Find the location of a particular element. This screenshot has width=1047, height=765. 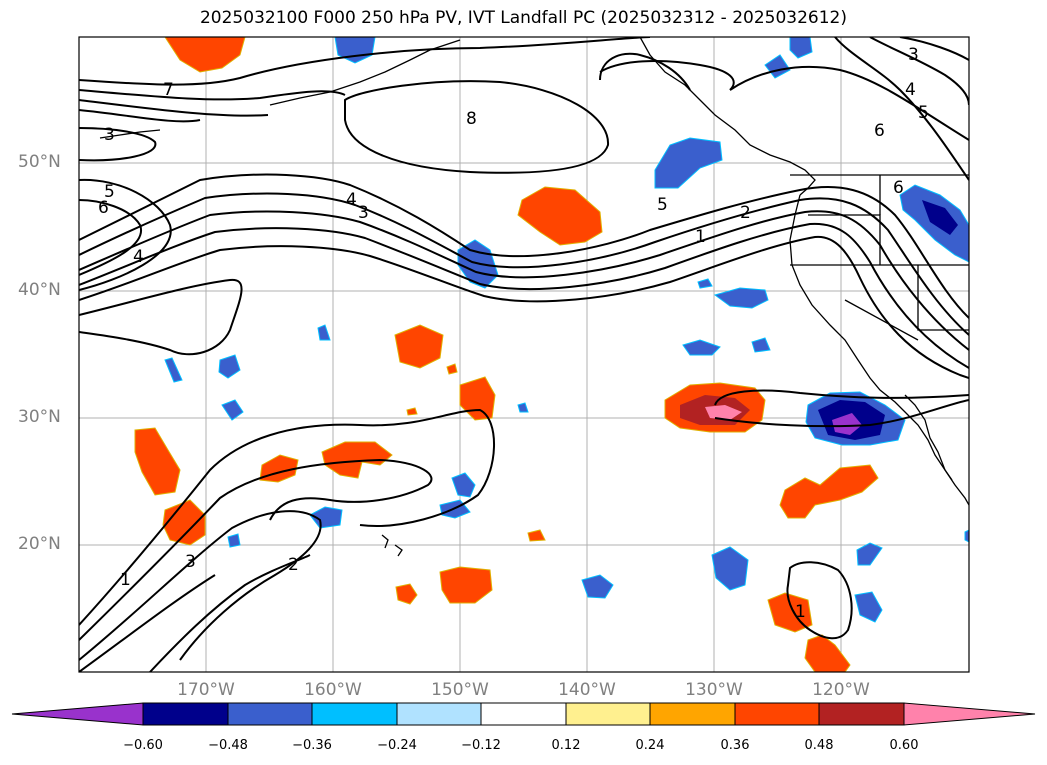

baja-coast is located at coordinates (928, 437).